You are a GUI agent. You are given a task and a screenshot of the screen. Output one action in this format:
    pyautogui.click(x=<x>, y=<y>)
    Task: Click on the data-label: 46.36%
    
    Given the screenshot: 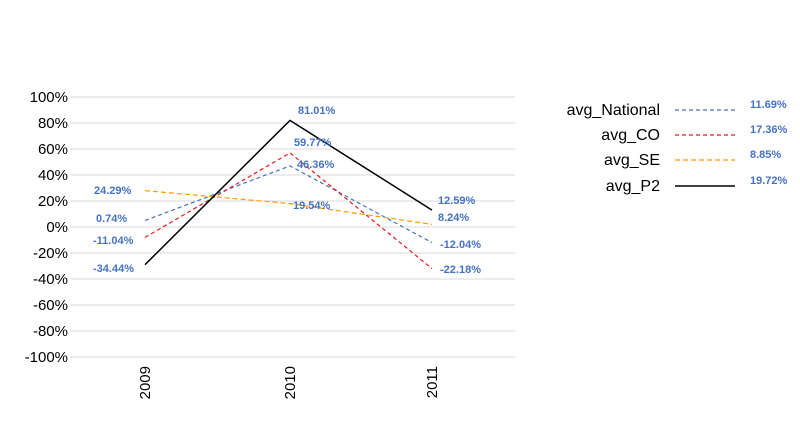 What is the action you would take?
    pyautogui.click(x=316, y=165)
    